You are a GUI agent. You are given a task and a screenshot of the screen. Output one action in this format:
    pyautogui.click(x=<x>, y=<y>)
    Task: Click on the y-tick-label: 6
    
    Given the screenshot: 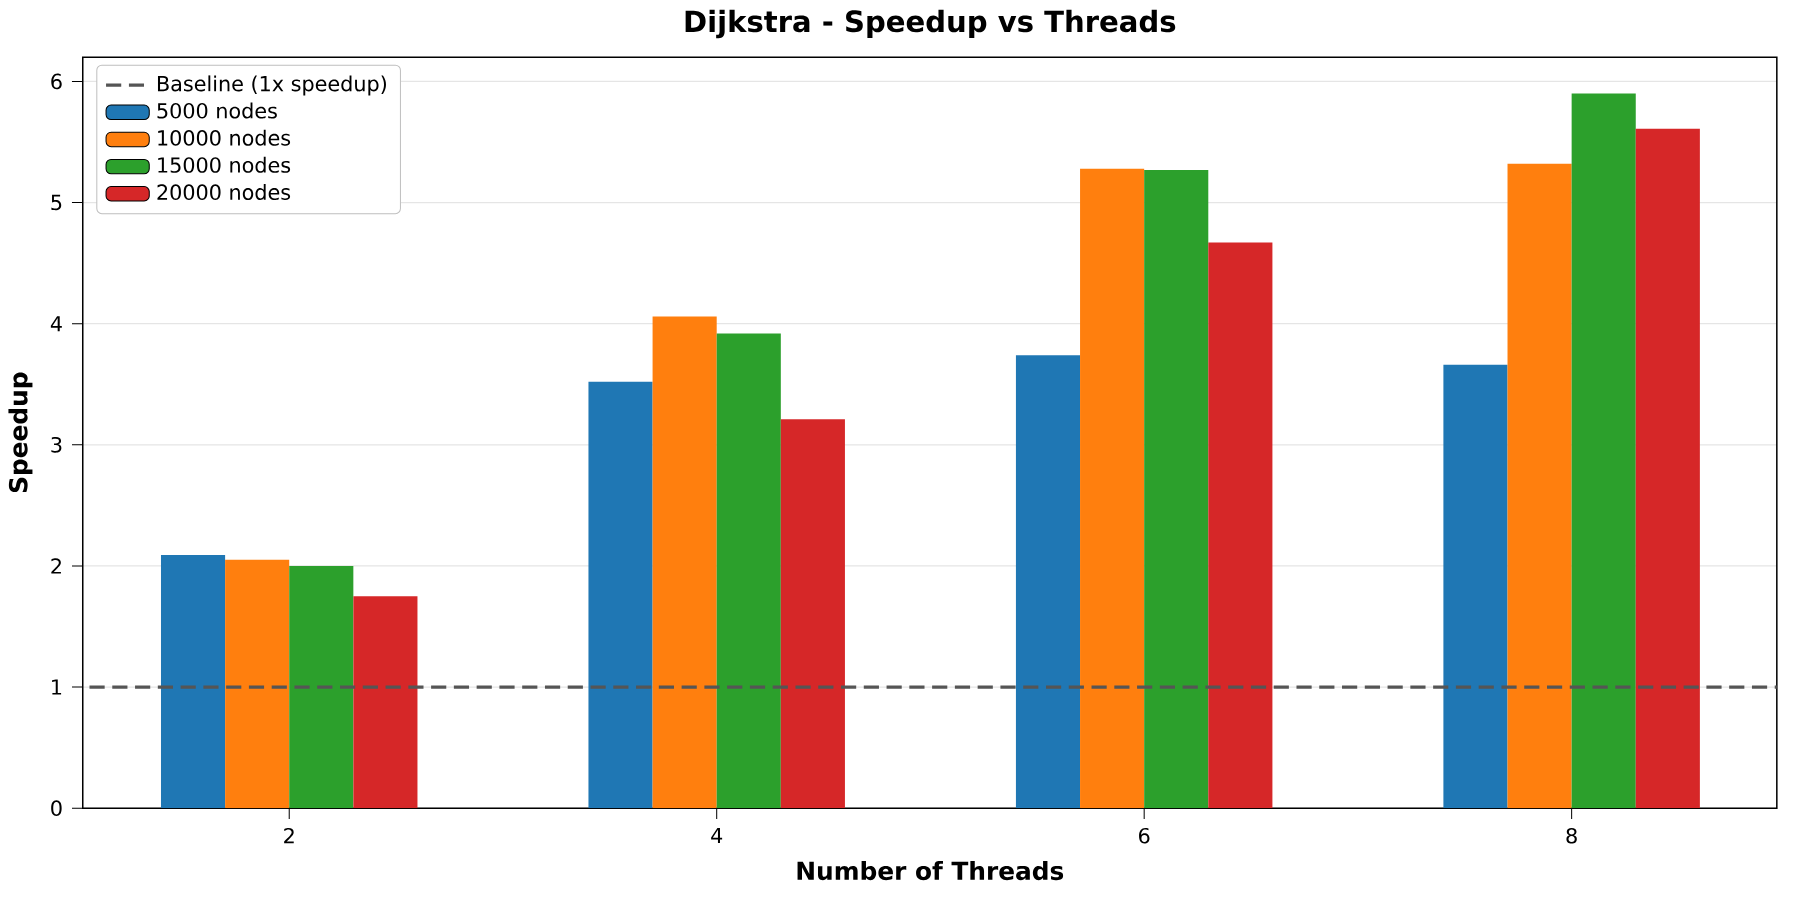 What is the action you would take?
    pyautogui.click(x=56, y=81)
    